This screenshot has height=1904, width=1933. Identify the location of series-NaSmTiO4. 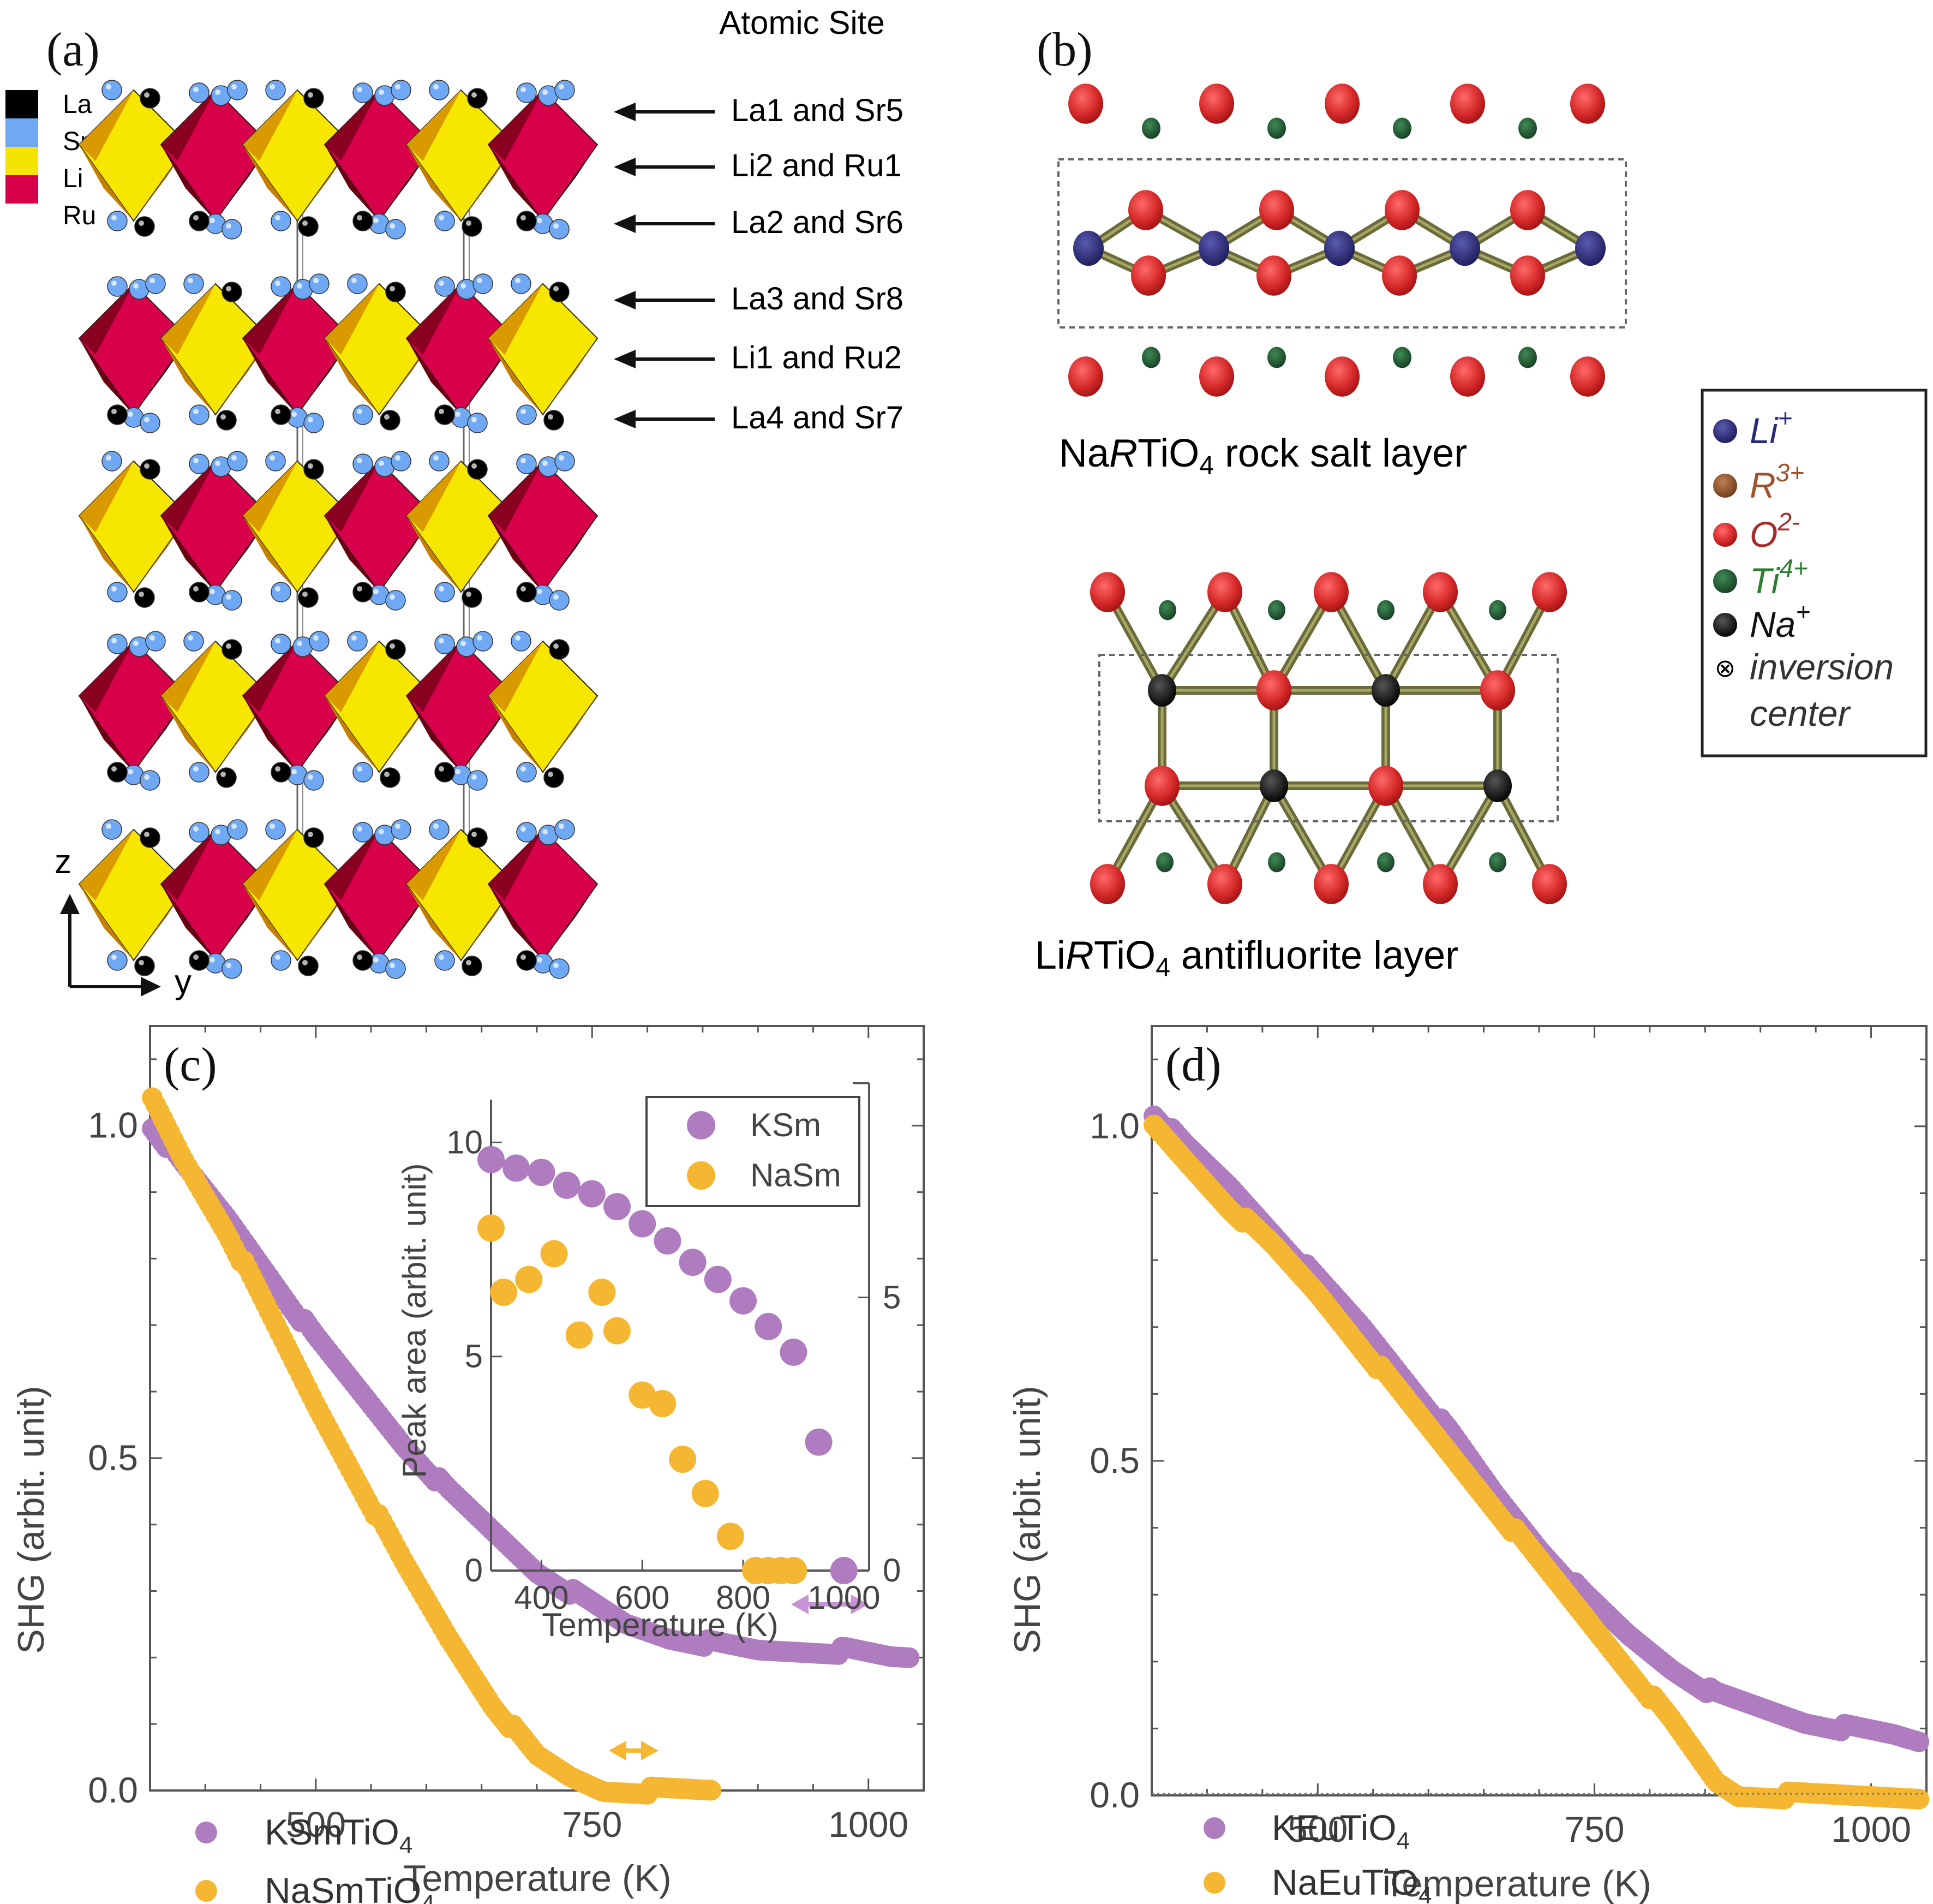
(432, 1446).